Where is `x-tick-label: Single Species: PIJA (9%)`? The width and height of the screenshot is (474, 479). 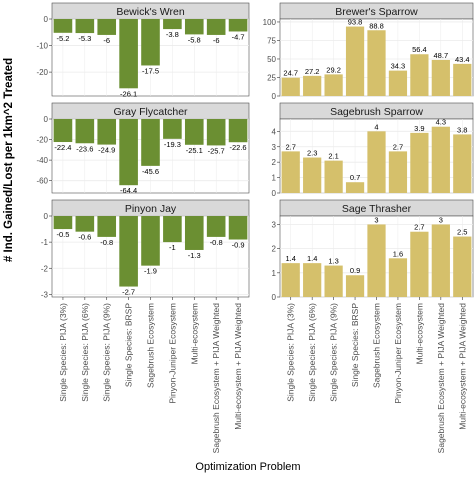 x-tick-label: Single Species: PIJA (9%) is located at coordinates (107, 352).